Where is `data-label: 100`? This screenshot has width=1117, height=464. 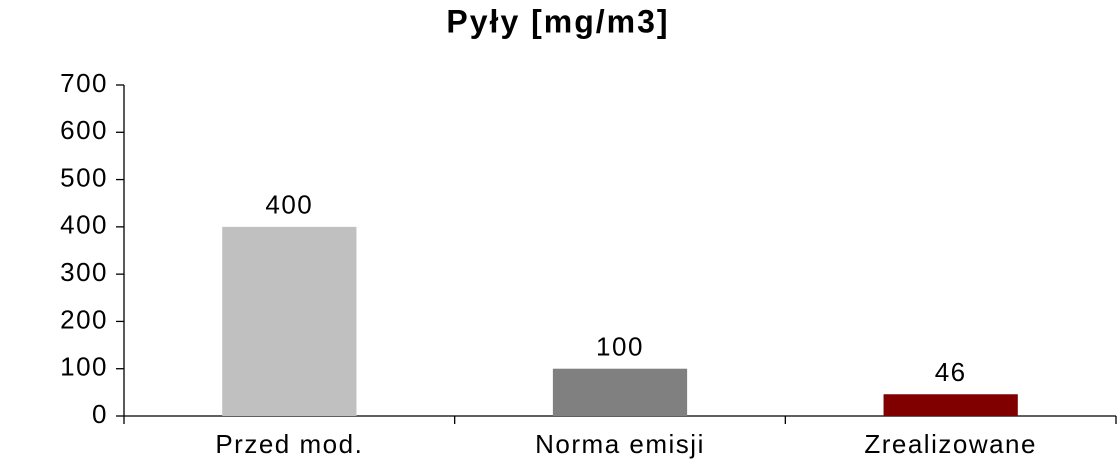 data-label: 100 is located at coordinates (620, 347).